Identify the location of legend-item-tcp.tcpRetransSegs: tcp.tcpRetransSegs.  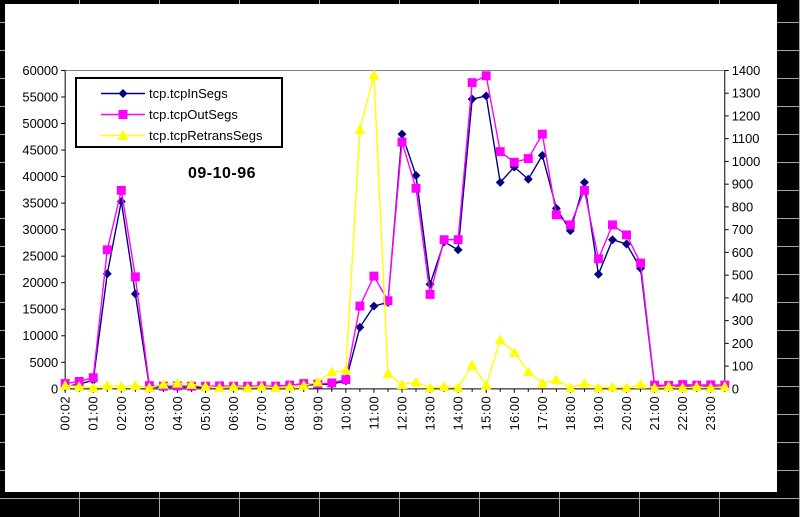
(191, 135).